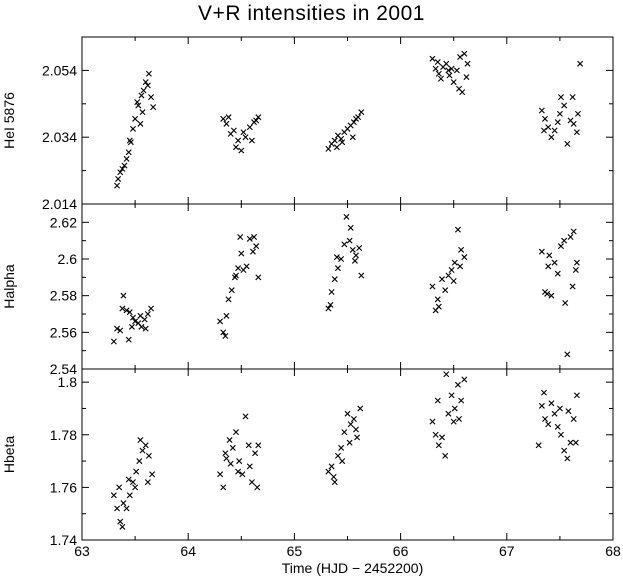  Describe the element at coordinates (295, 551) in the screenshot. I see `x-tick-label: 65` at that location.